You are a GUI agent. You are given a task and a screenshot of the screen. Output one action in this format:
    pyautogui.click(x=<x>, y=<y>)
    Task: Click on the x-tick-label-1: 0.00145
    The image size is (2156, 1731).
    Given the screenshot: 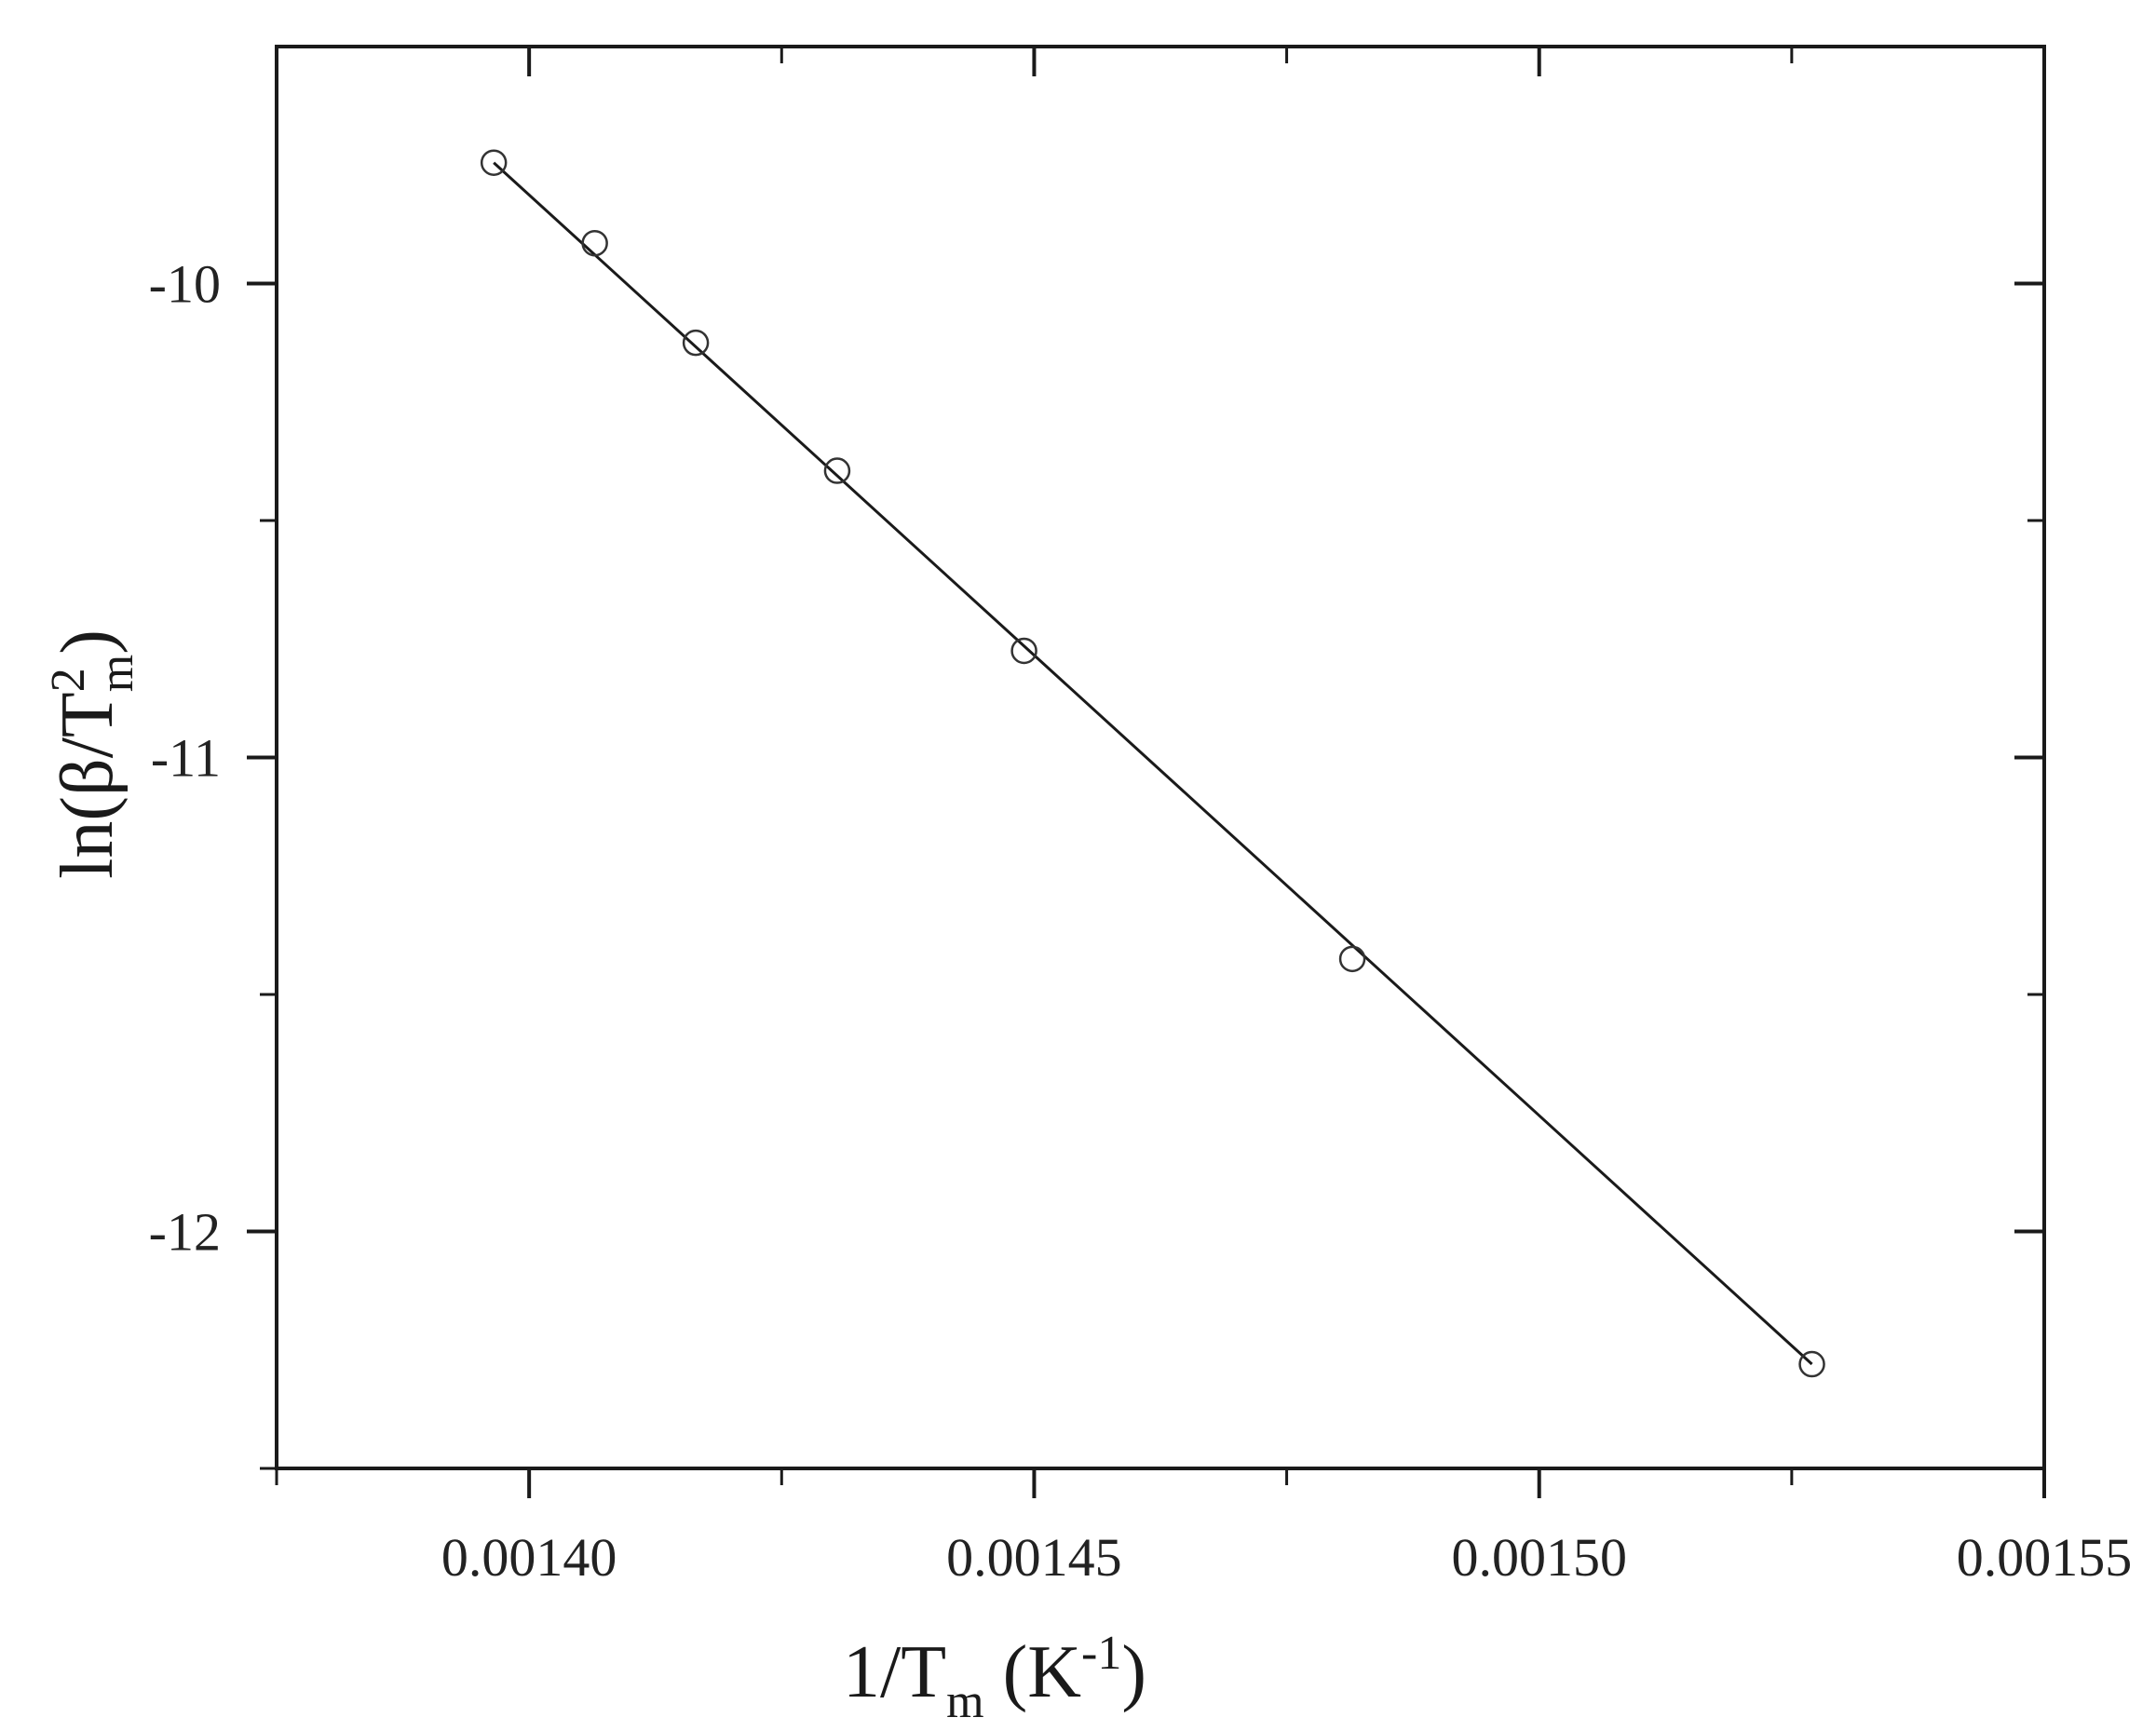 What is the action you would take?
    pyautogui.click(x=1034, y=1557)
    